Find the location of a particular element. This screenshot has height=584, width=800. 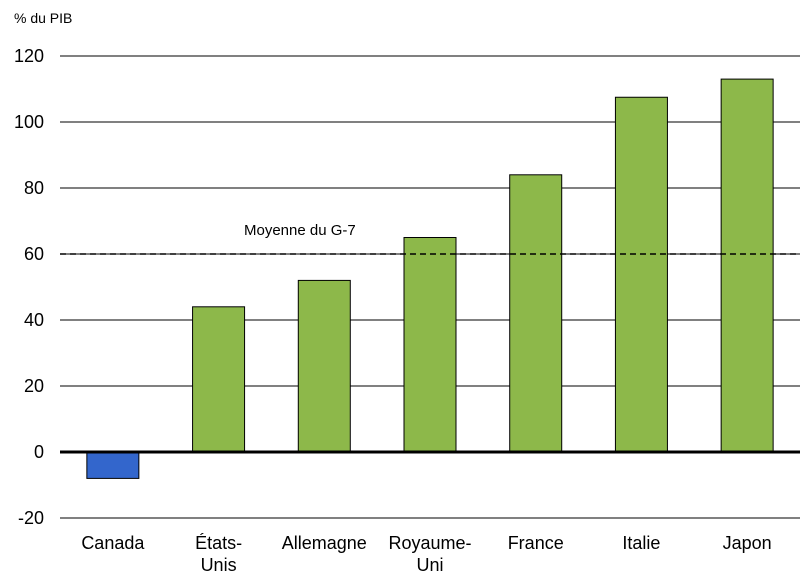

y-axis-tick-labels: -20 0 20 40 60 80 100 120 is located at coordinates (29, 287).